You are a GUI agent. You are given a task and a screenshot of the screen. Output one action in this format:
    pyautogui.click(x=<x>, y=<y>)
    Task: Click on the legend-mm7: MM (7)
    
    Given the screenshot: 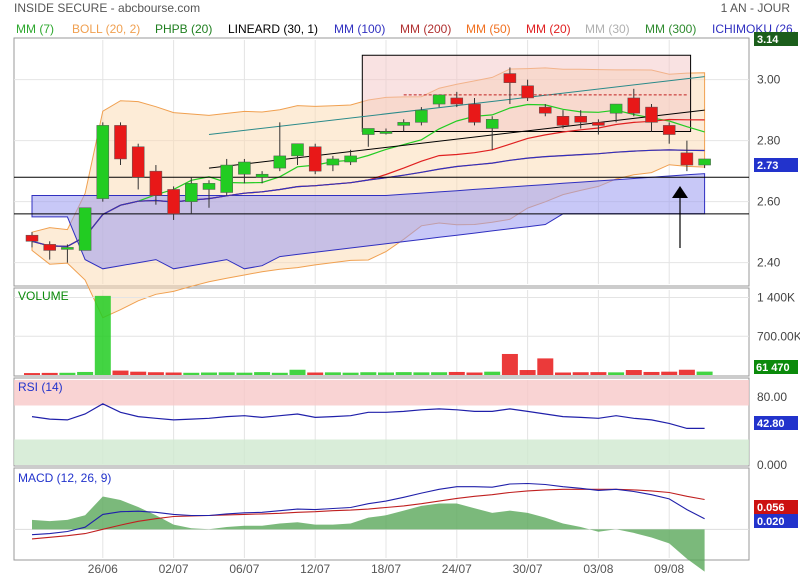 What is the action you would take?
    pyautogui.click(x=35, y=29)
    